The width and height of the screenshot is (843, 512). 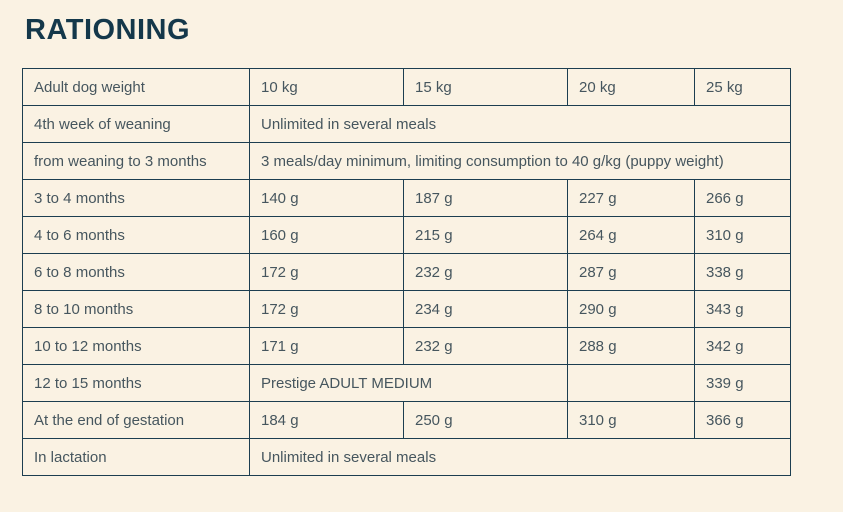 What do you see at coordinates (631, 272) in the screenshot?
I see `ration-value-cell: 287 g` at bounding box center [631, 272].